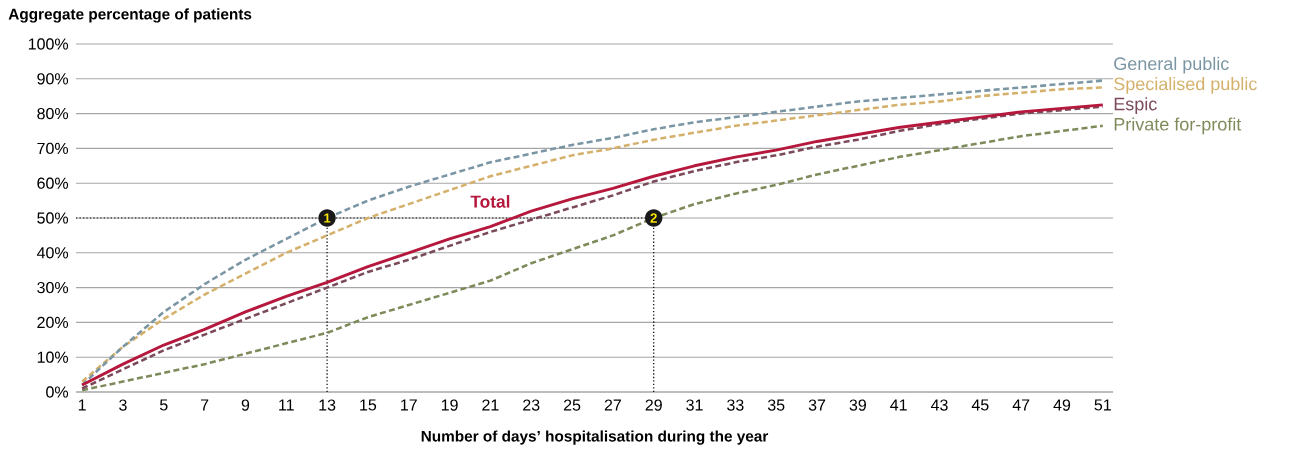  What do you see at coordinates (327, 405) in the screenshot?
I see `x-tick-label: 13` at bounding box center [327, 405].